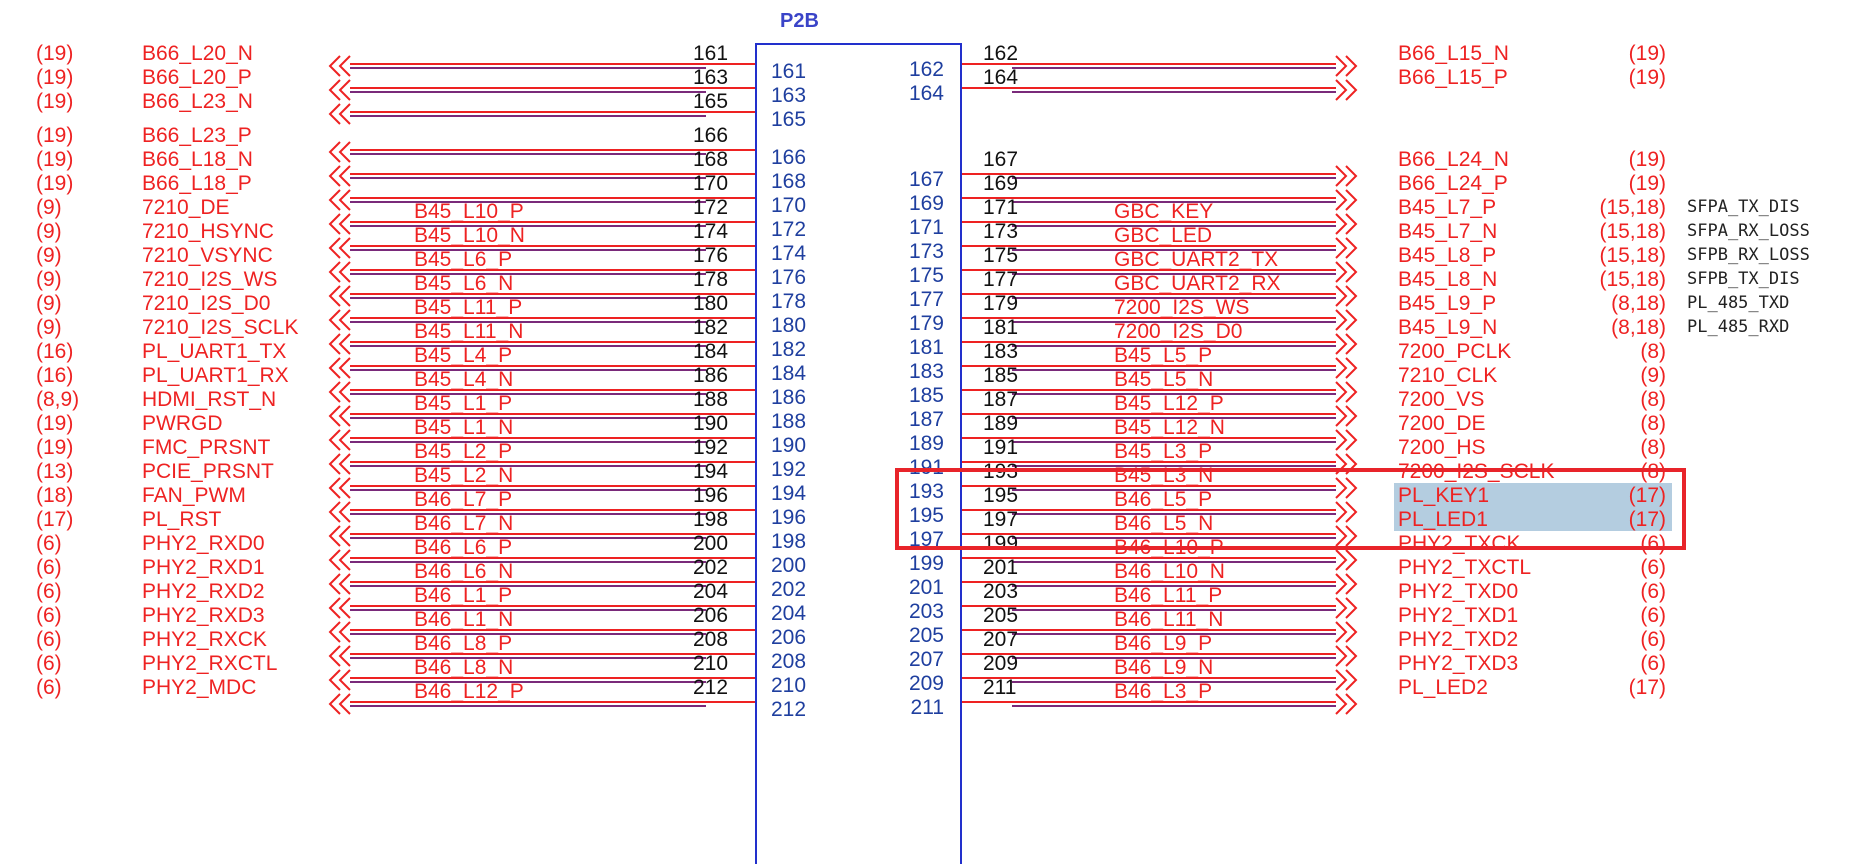 This screenshot has width=1875, height=864. Describe the element at coordinates (1000, 591) in the screenshot. I see `right-pin-20: 203` at that location.